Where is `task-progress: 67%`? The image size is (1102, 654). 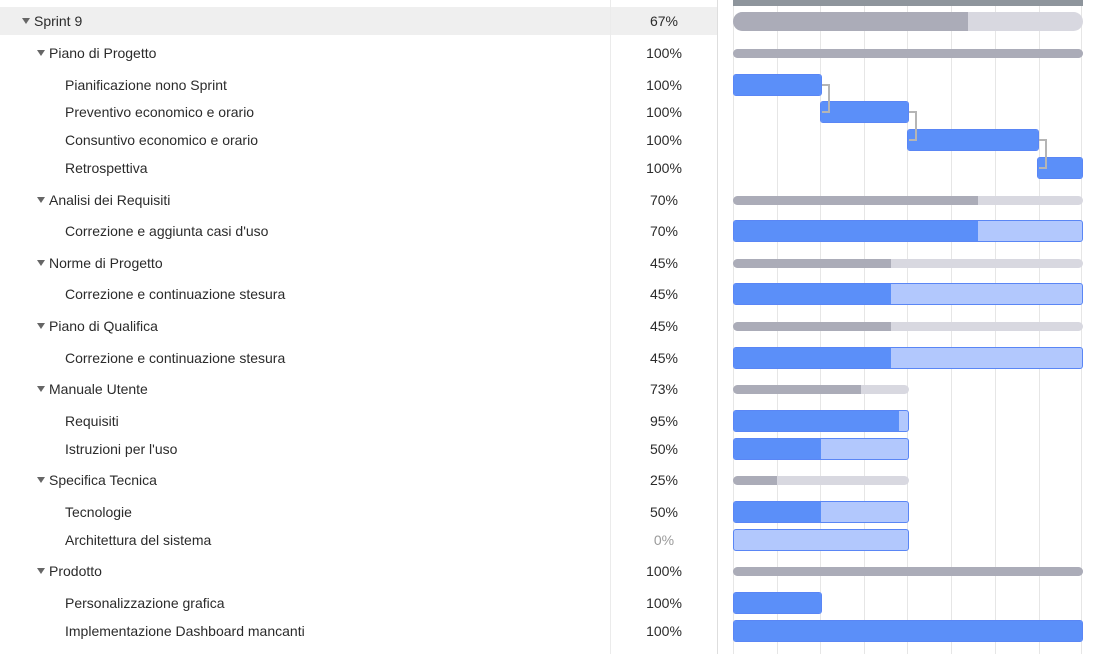 task-progress: 67% is located at coordinates (664, 21).